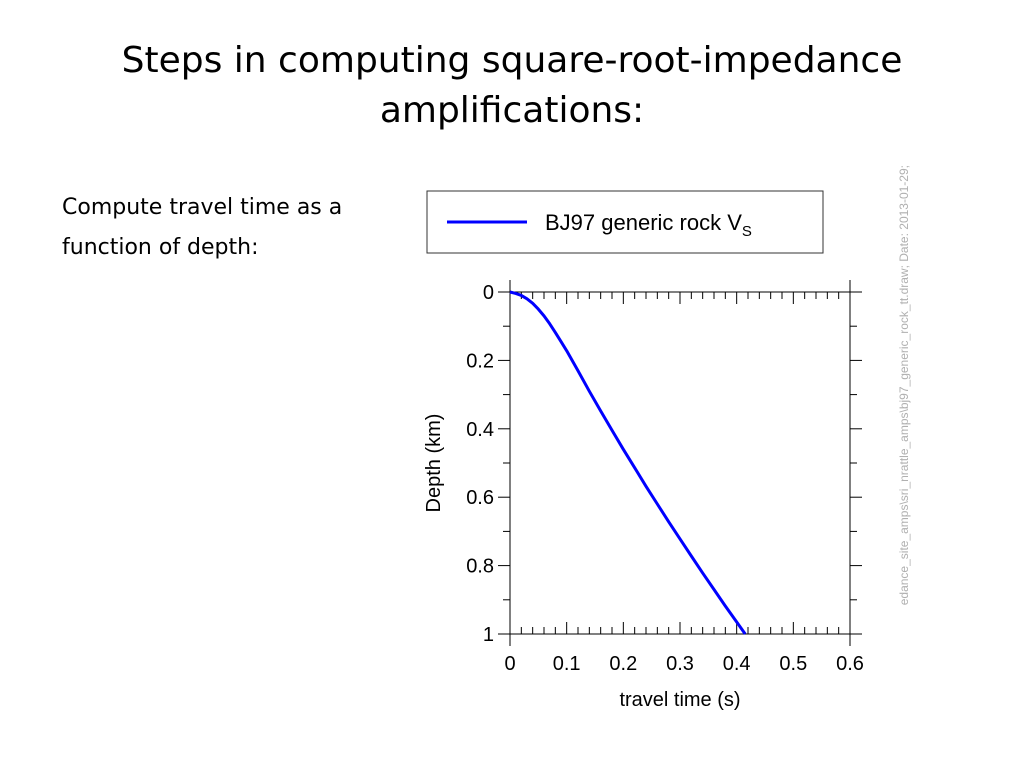 This screenshot has width=1024, height=768. I want to click on x-tick-label: 0.5, so click(793, 664).